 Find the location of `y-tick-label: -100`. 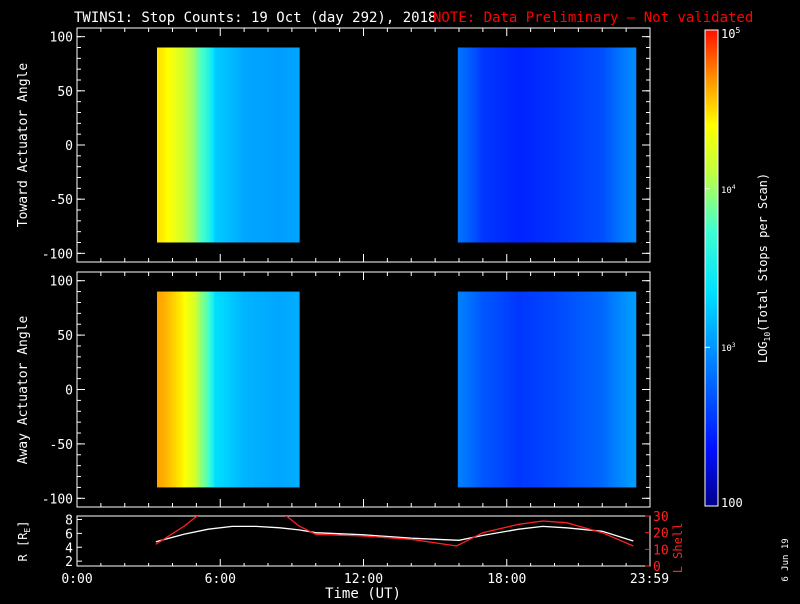

y-tick-label: -100 is located at coordinates (57, 499).